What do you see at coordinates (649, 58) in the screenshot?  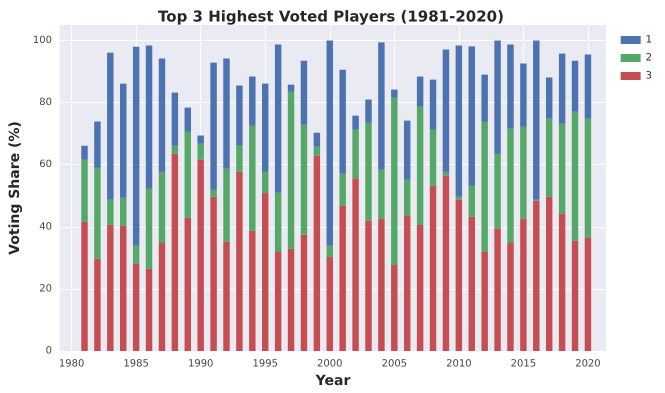 I see `legend-label: 2` at bounding box center [649, 58].